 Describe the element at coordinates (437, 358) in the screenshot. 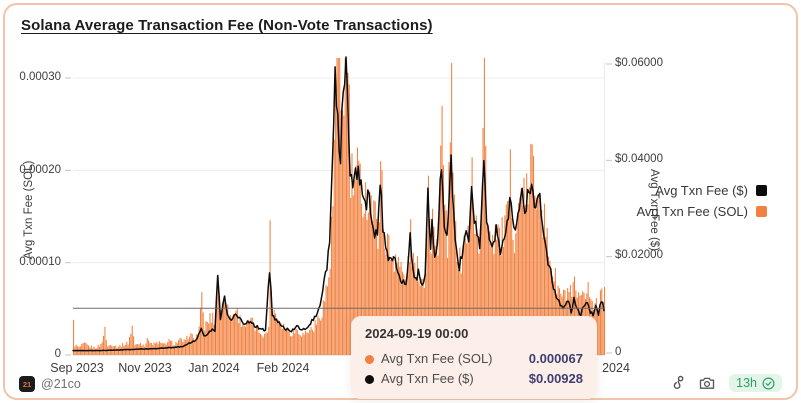

I see `tooltip-label-sol: Avg Txn Fee (SOL)` at that location.